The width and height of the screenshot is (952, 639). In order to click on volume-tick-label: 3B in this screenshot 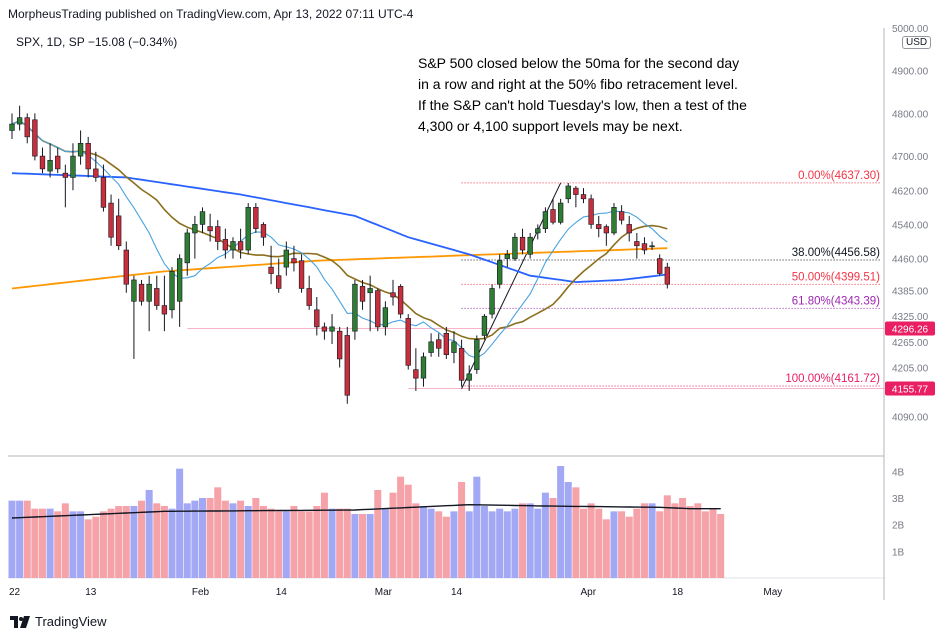, I will do `click(898, 499)`.